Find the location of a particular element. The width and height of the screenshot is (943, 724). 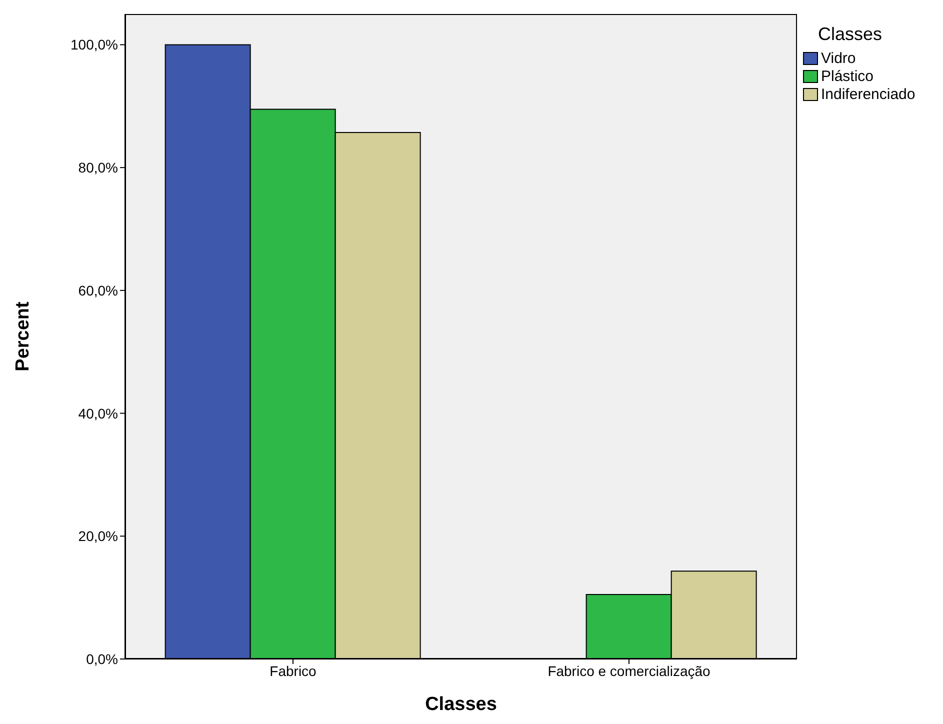

y-tick-label: 80,0% is located at coordinates (98, 168).